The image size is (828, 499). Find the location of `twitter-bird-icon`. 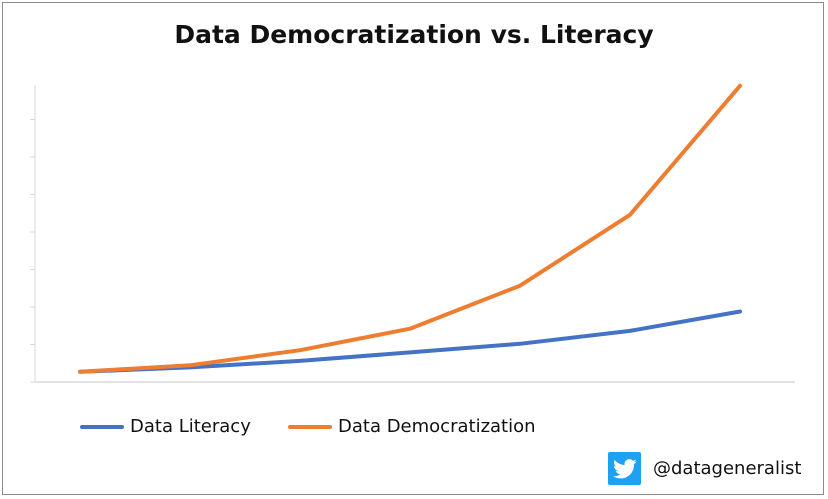

twitter-bird-icon is located at coordinates (624, 468).